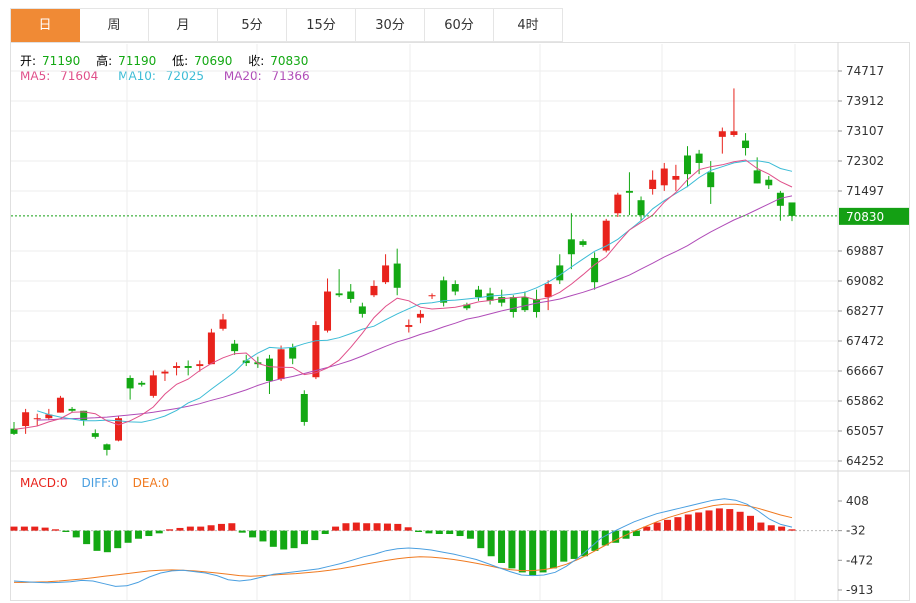 The height and width of the screenshot is (603, 916). What do you see at coordinates (290, 76) in the screenshot?
I see `ma20-value: 71366` at bounding box center [290, 76].